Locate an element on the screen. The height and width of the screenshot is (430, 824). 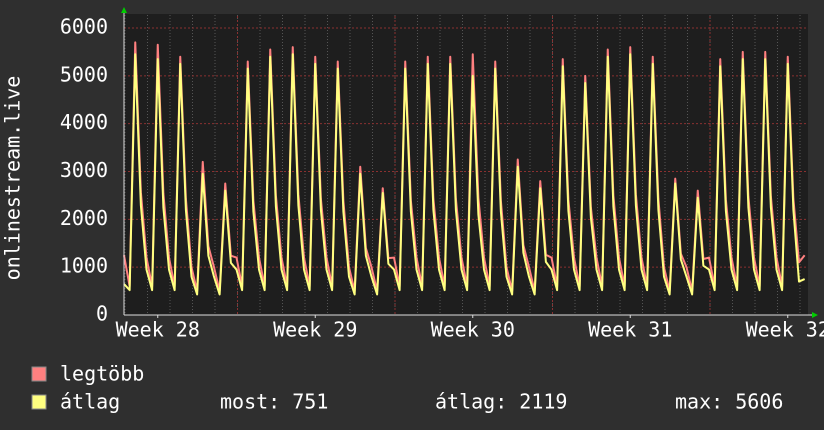
y-axis-label: onlinestream.live is located at coordinates (13, 178).